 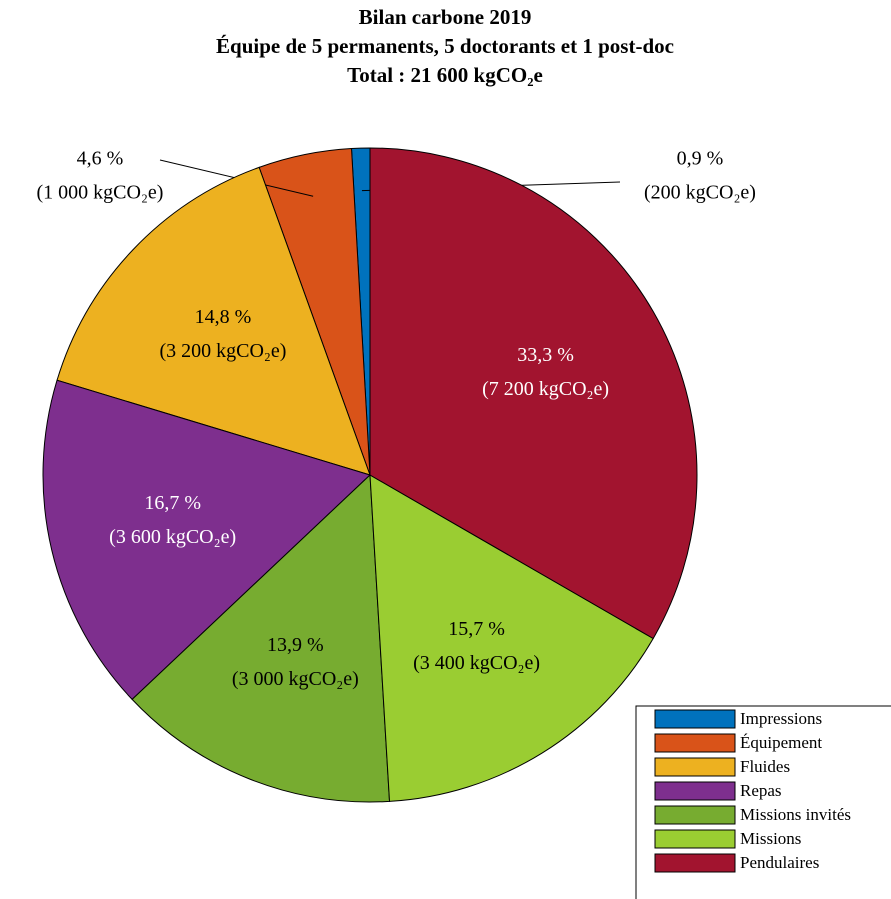 I want to click on slice-label: 16,7 %, so click(x=172, y=503).